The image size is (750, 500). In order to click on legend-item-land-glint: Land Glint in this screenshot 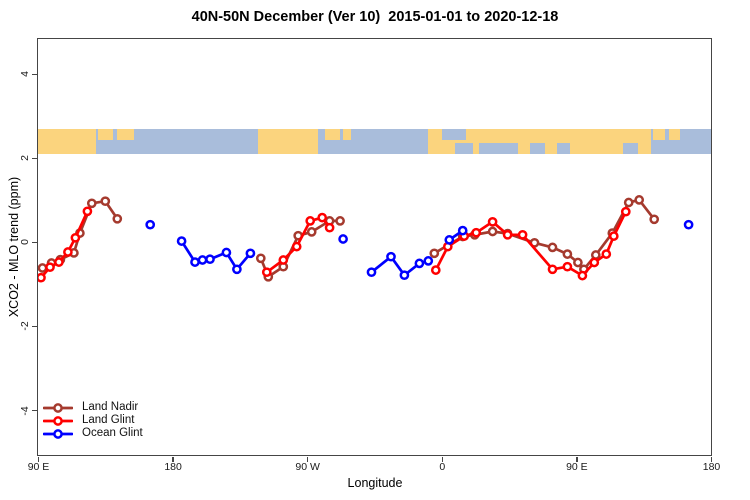, I will do `click(93, 420)`.